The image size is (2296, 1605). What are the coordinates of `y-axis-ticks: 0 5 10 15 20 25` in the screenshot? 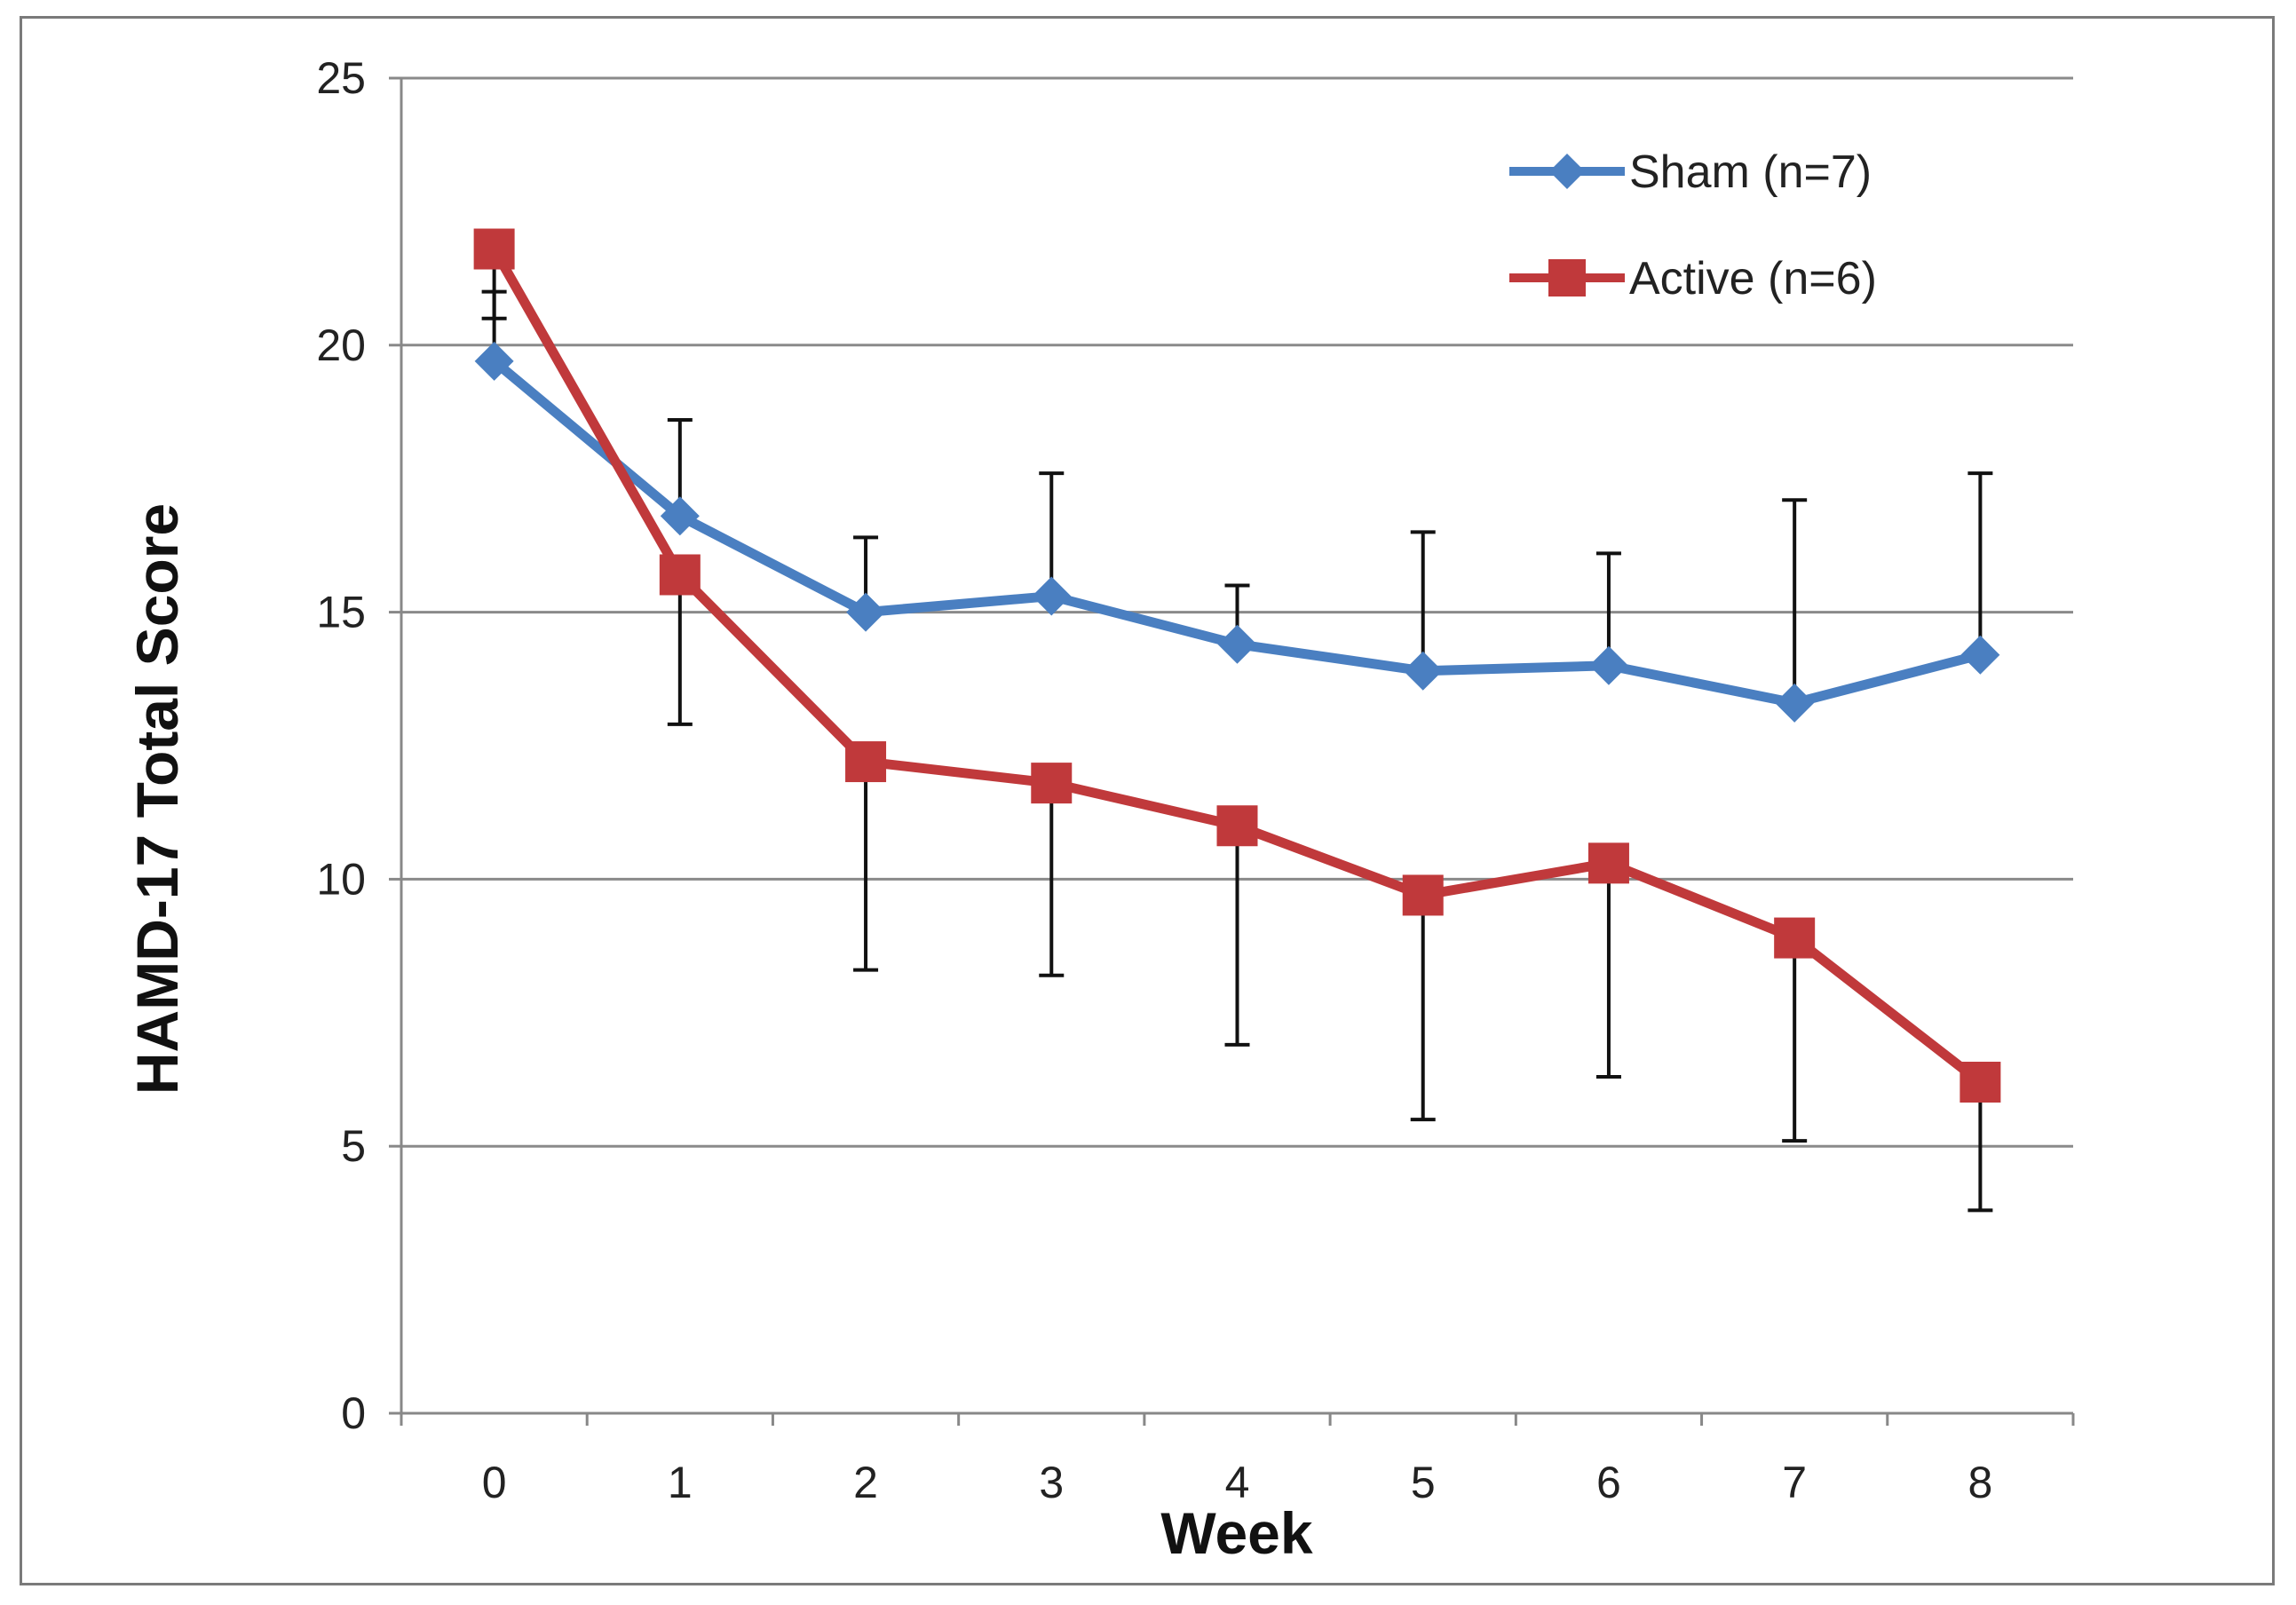 It's located at (358, 746).